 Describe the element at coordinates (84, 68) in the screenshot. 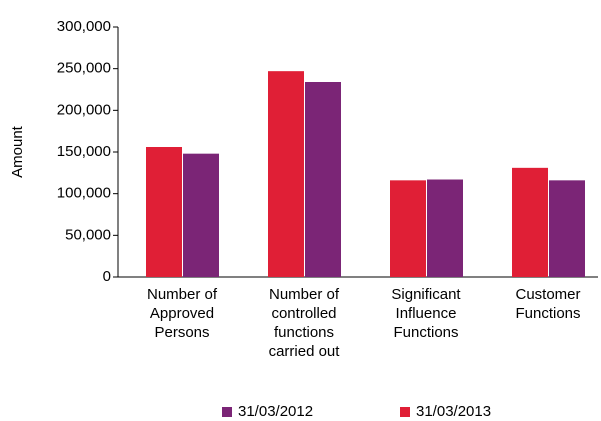

I see `y-tick-label: 250,000` at that location.